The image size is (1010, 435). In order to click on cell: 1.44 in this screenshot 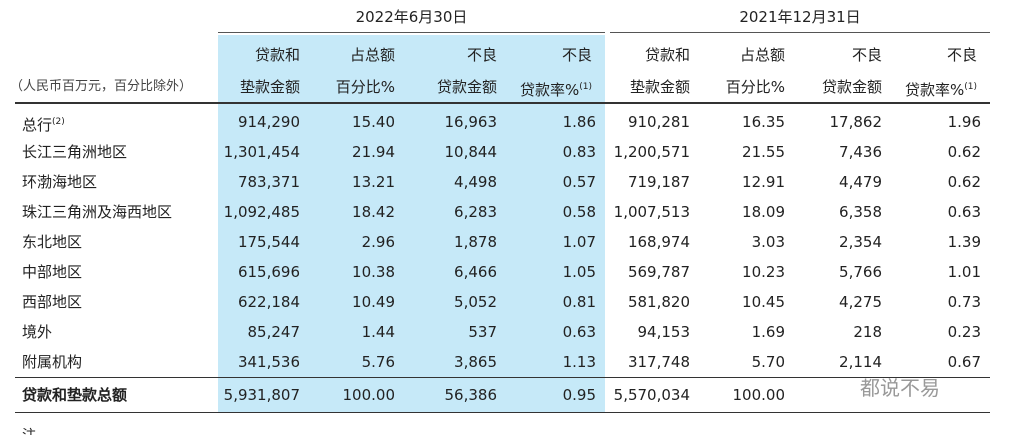, I will do `click(378, 332)`.